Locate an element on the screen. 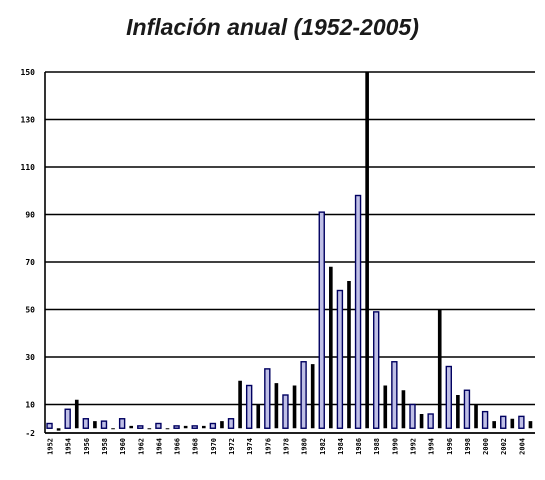  y-tick-label: 70 is located at coordinates (30, 262).